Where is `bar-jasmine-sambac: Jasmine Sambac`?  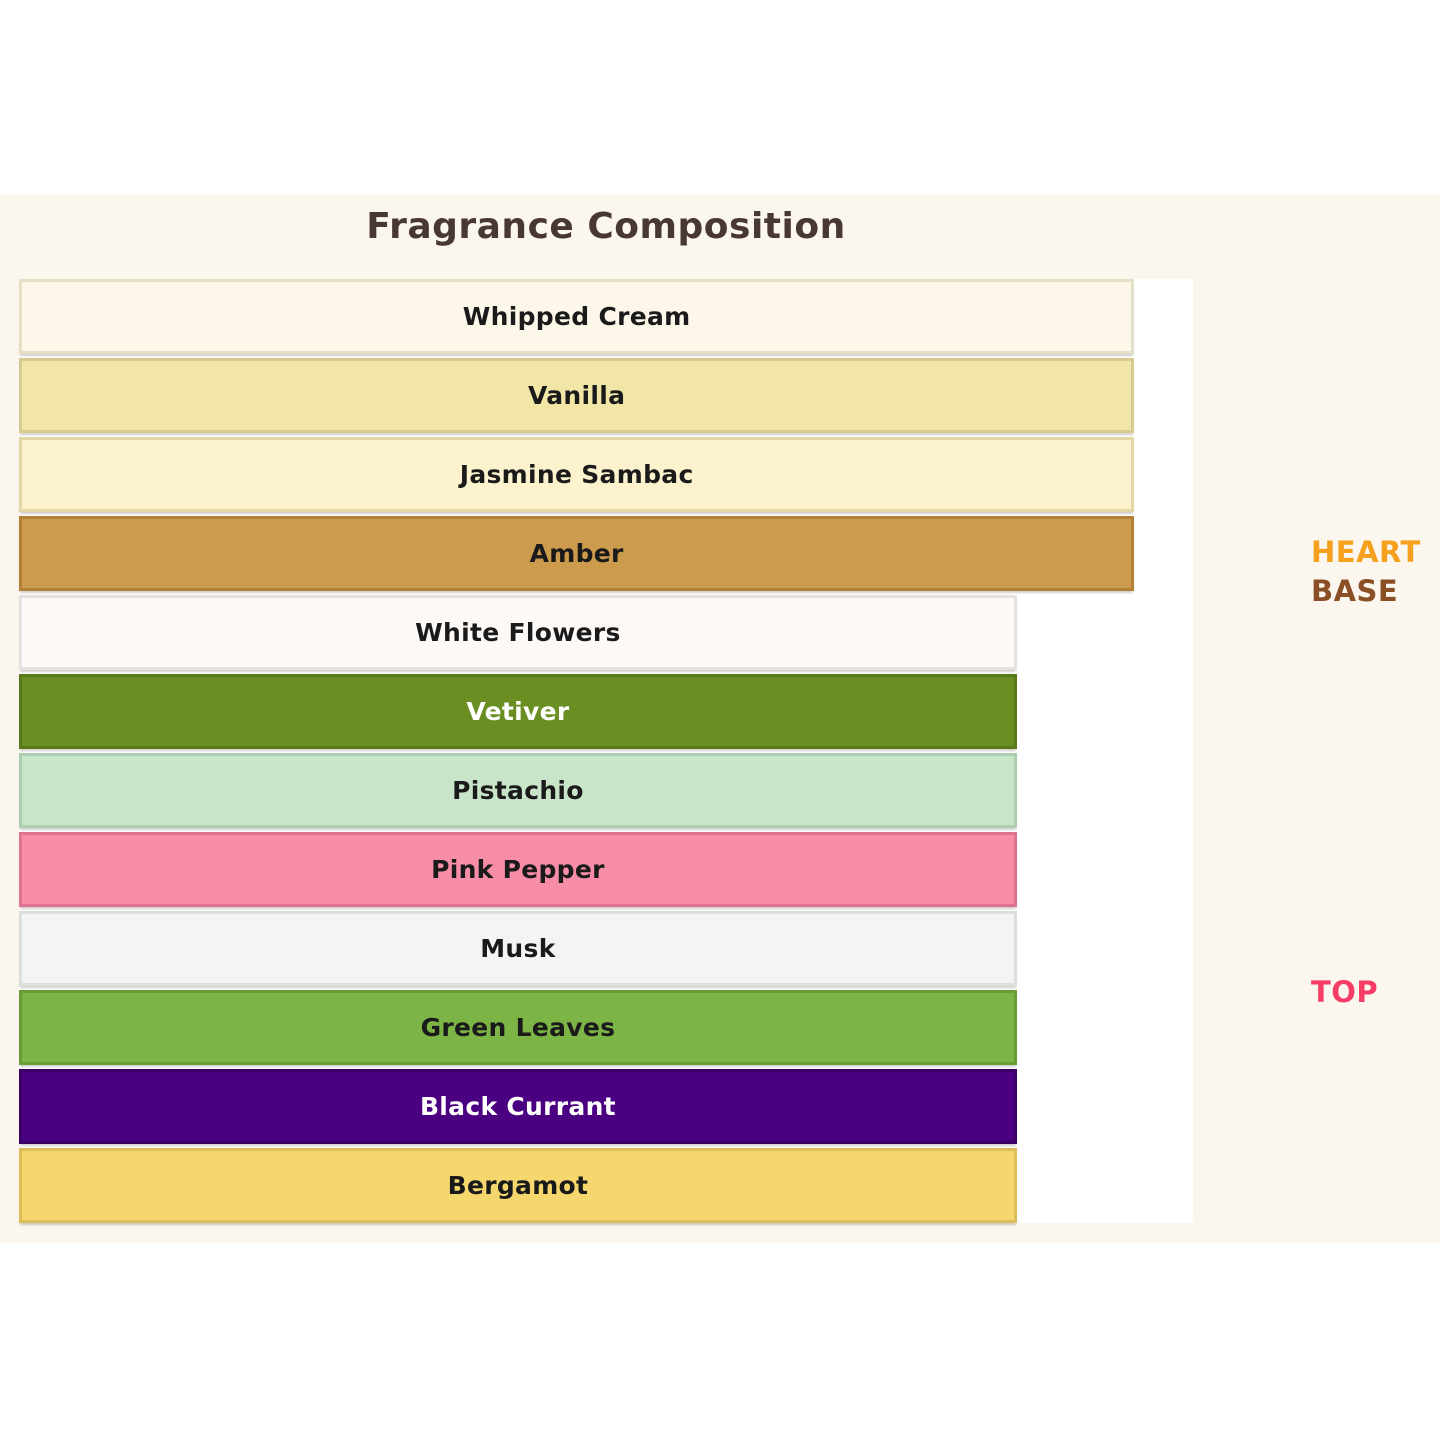 bar-jasmine-sambac: Jasmine Sambac is located at coordinates (577, 474).